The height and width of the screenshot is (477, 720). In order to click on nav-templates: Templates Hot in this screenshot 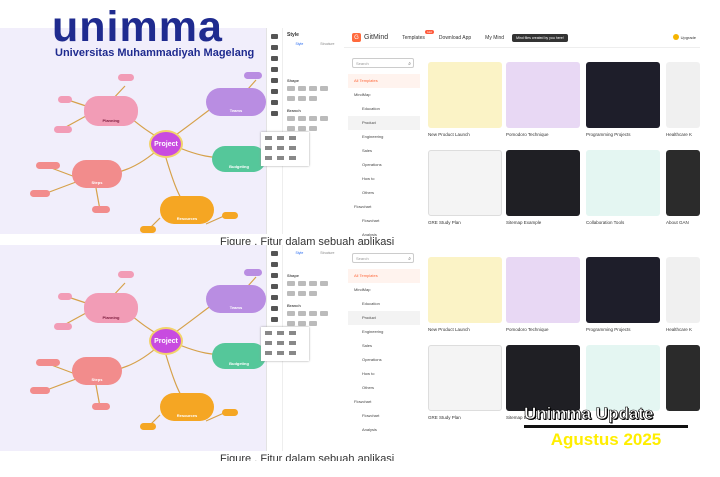, I will do `click(418, 35)`.